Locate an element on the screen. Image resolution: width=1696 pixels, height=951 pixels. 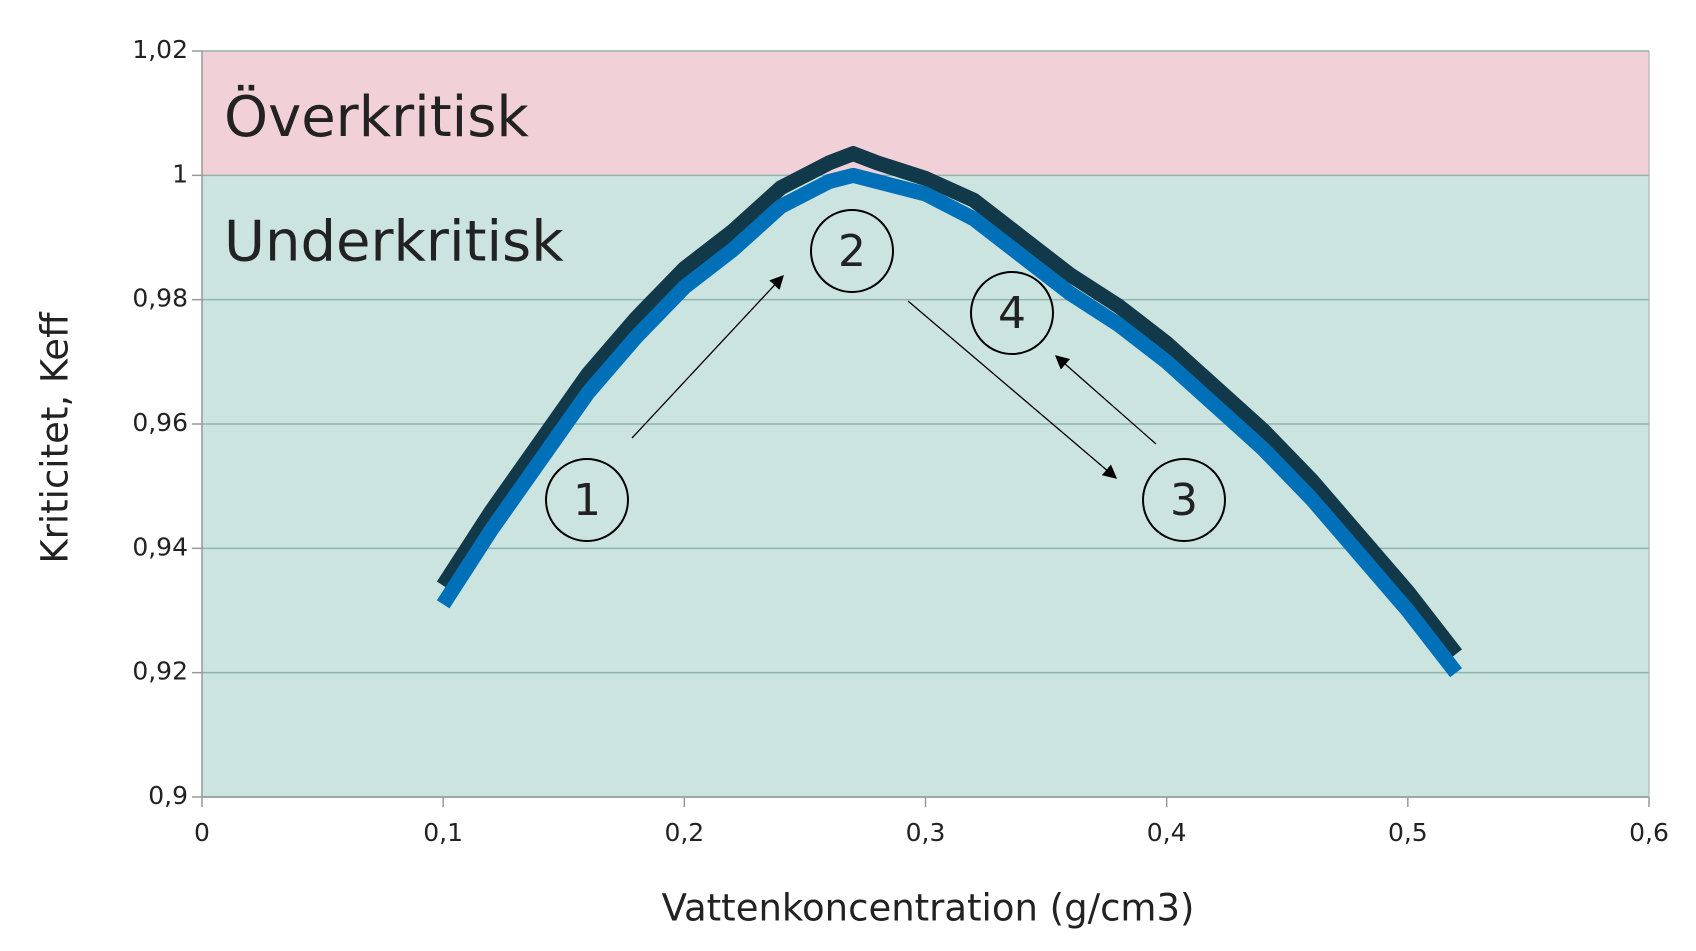
region-label: Underkritisk is located at coordinates (394, 241).